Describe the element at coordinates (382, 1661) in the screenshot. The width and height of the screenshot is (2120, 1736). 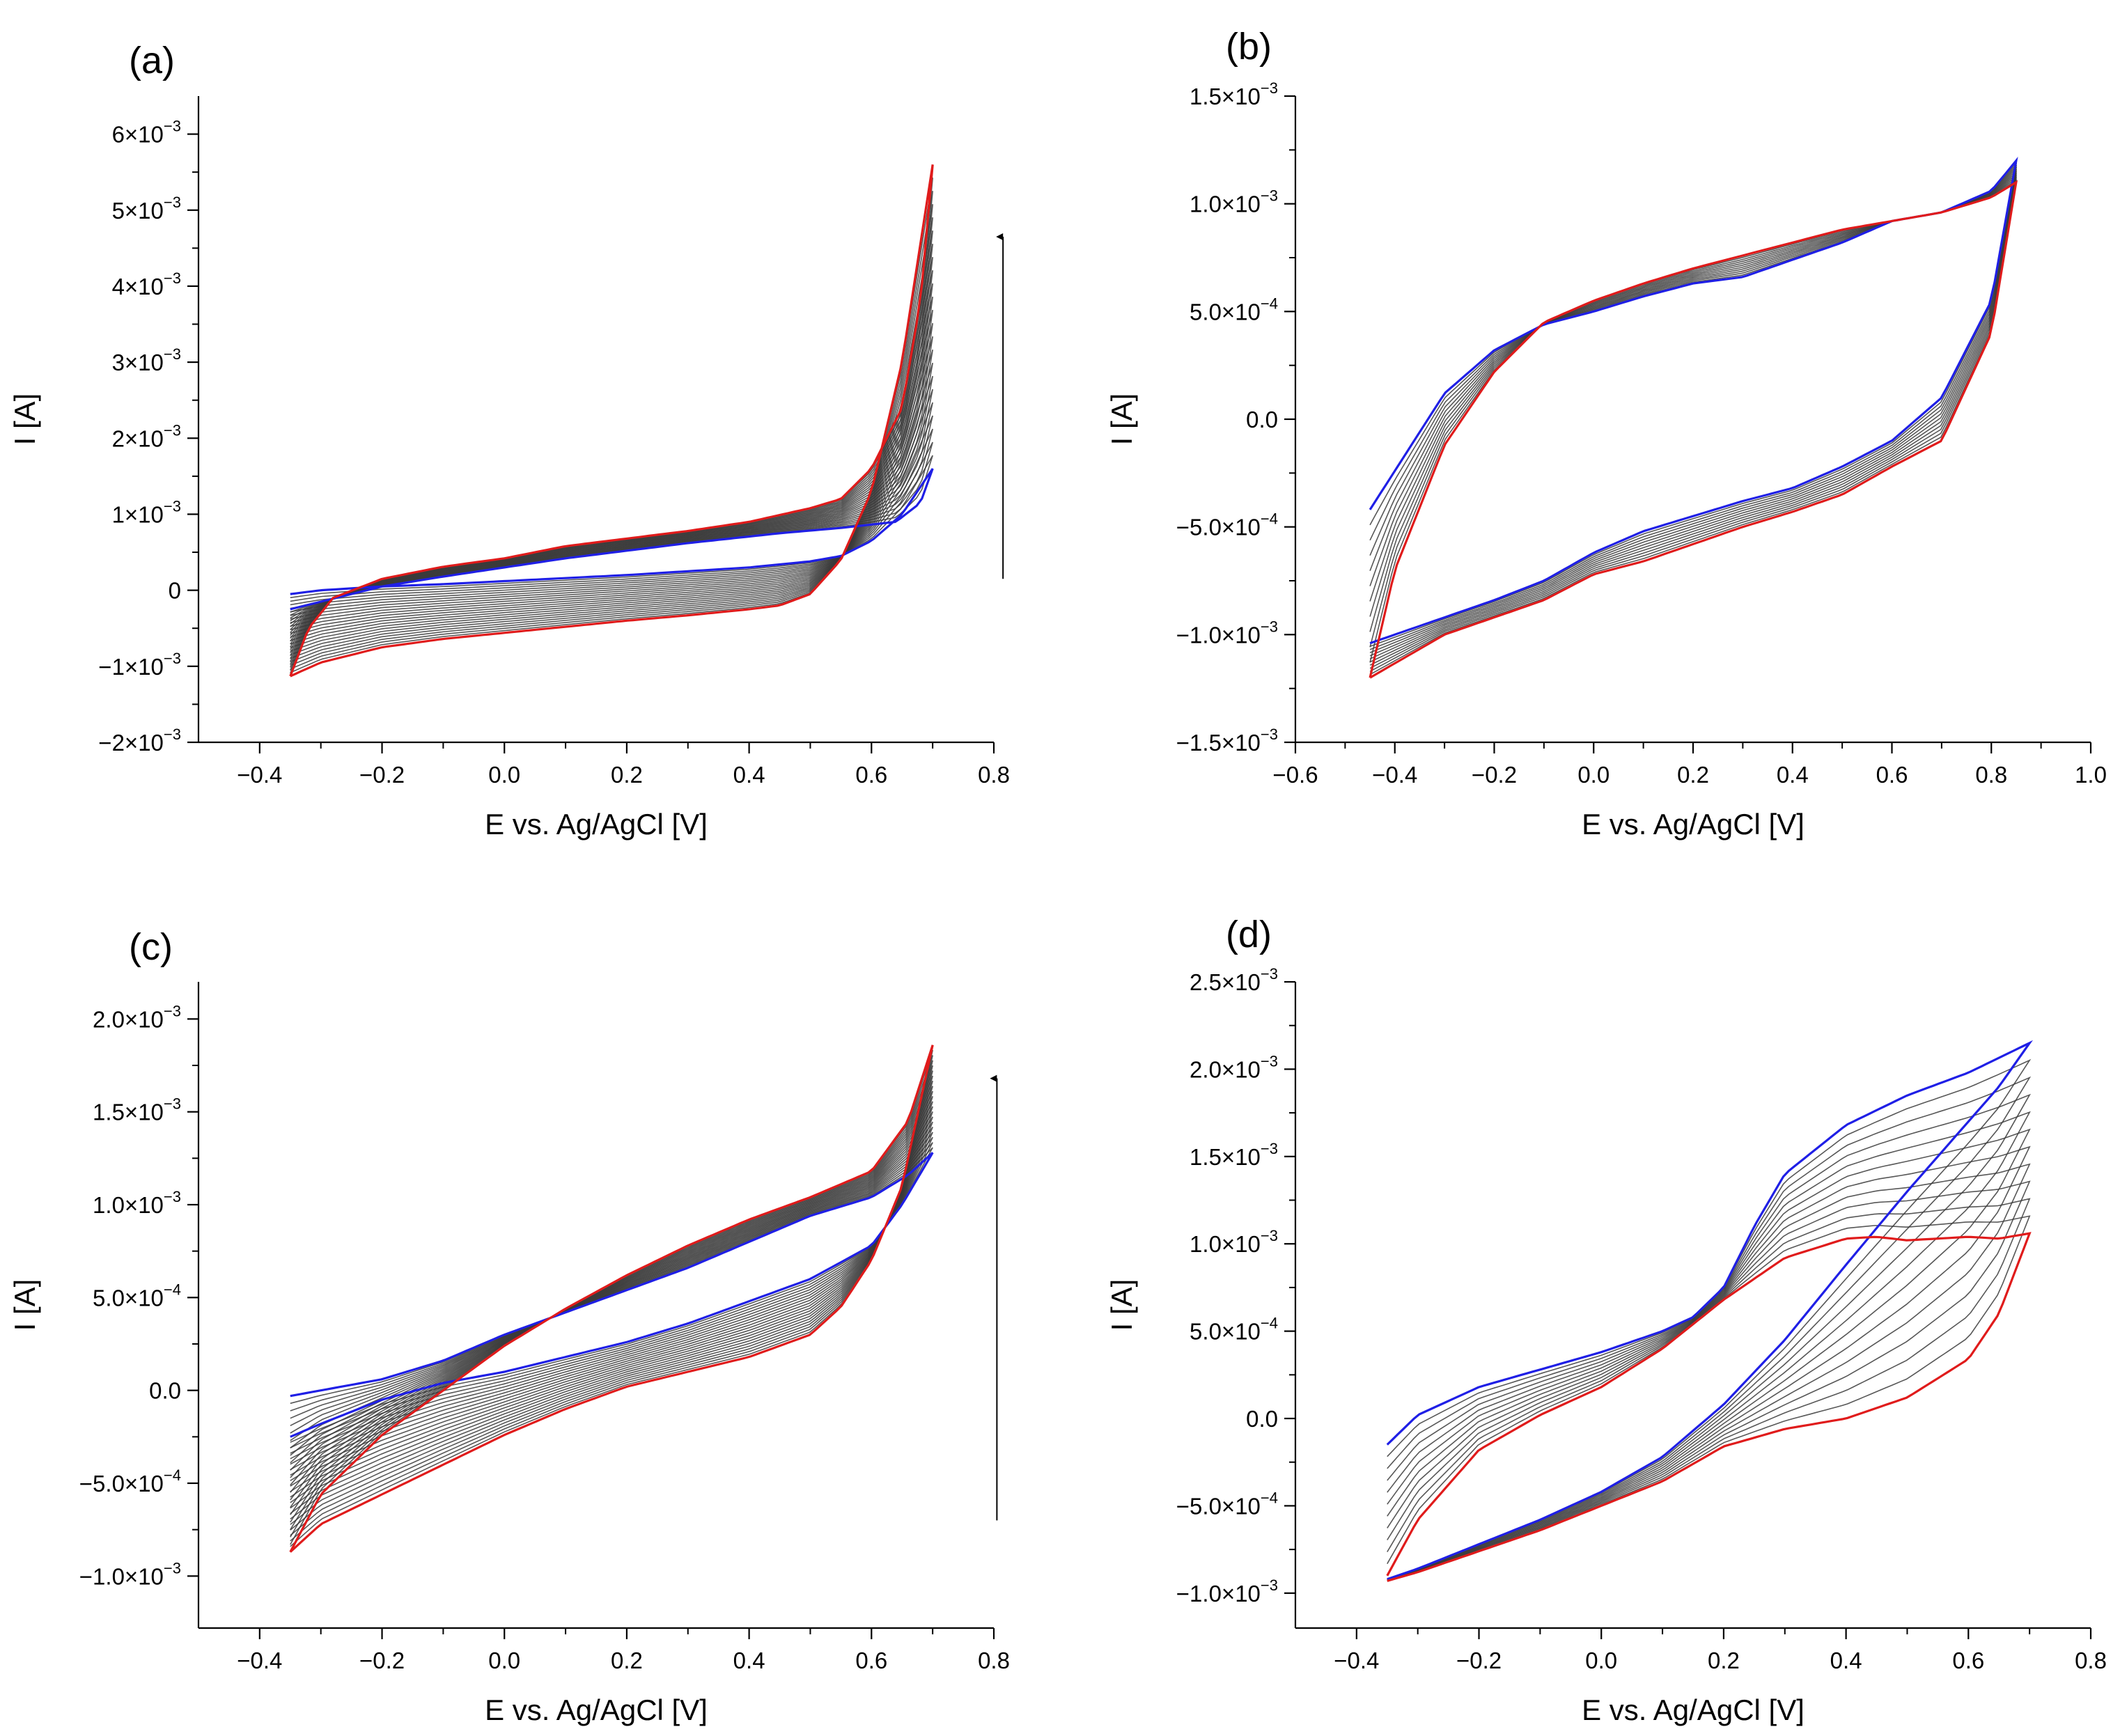
I see `panel-c-x-tick-label: −0.2` at that location.